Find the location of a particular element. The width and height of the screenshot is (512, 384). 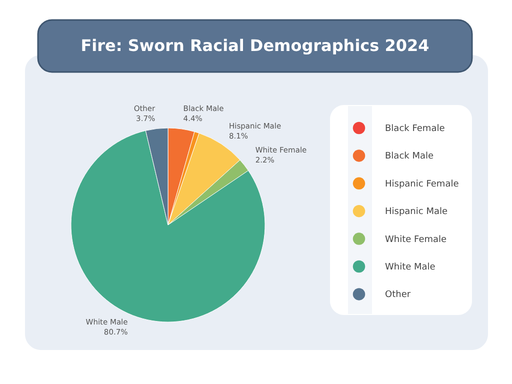

legend-label: Other is located at coordinates (398, 295).